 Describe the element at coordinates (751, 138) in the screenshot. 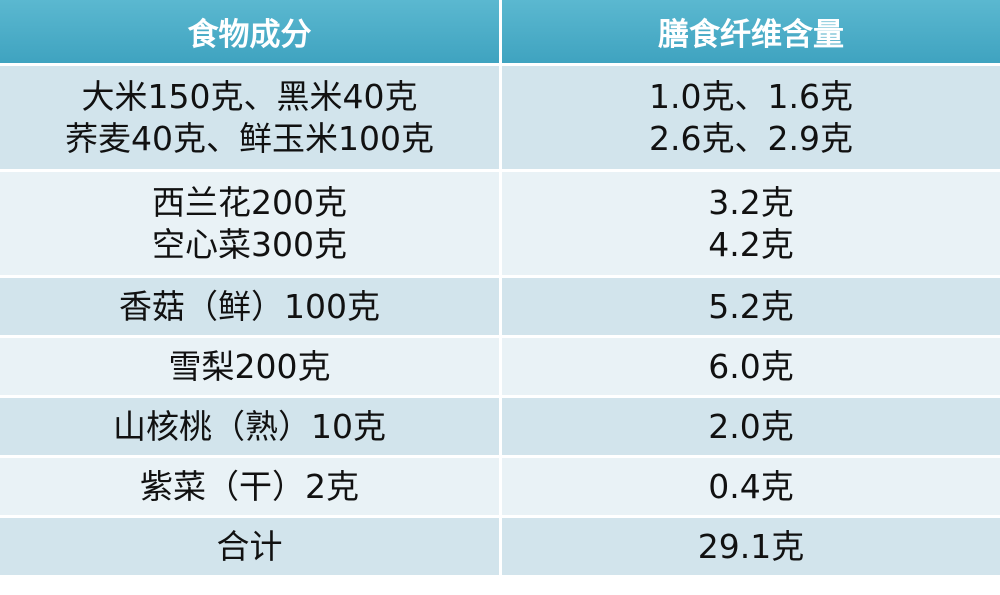

I see `cell-line: 2.6克、2.9克` at that location.